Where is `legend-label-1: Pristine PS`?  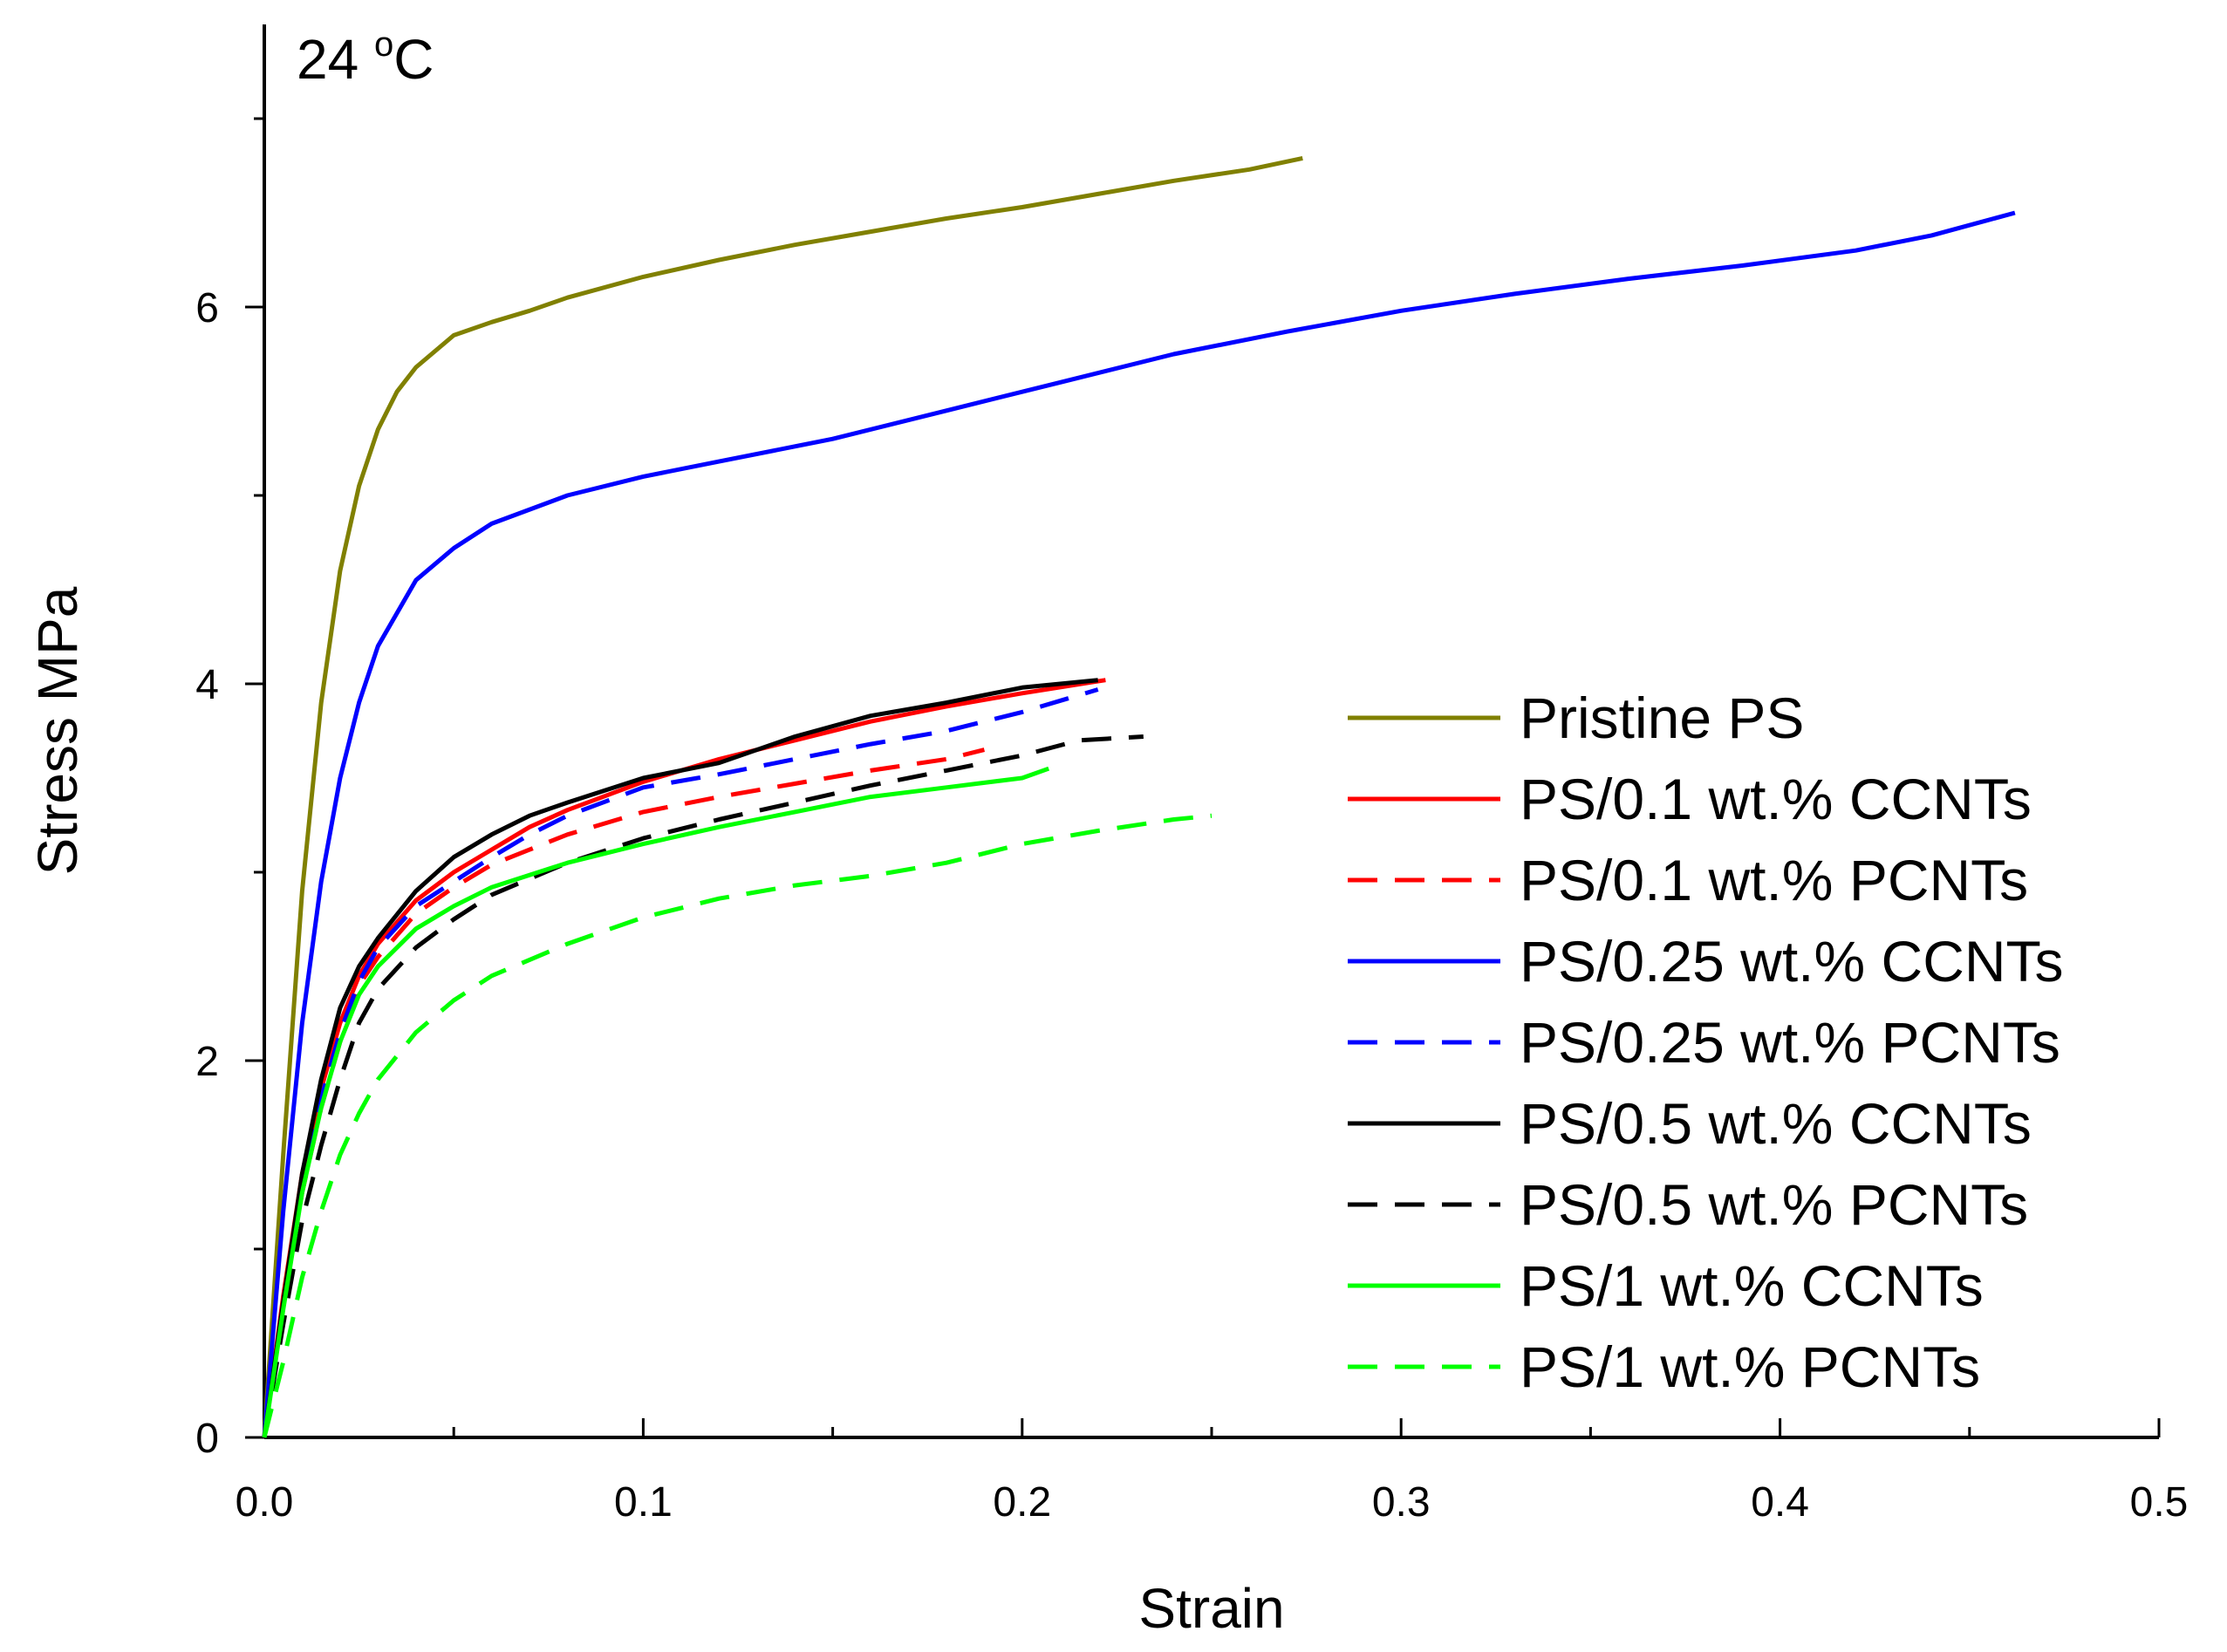
legend-label-1: Pristine PS is located at coordinates (1662, 718).